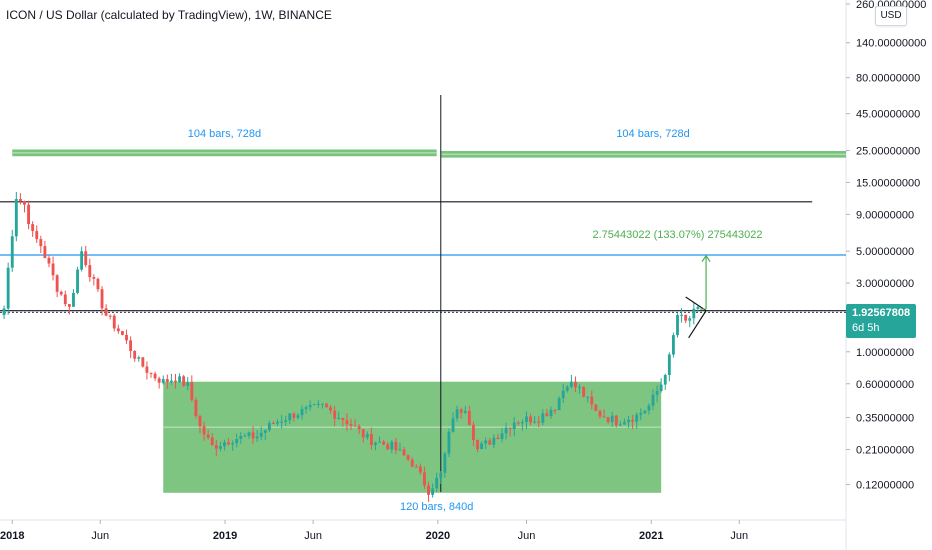  Describe the element at coordinates (224, 134) in the screenshot. I see `measure-label-1: 104 bars, 728d` at that location.